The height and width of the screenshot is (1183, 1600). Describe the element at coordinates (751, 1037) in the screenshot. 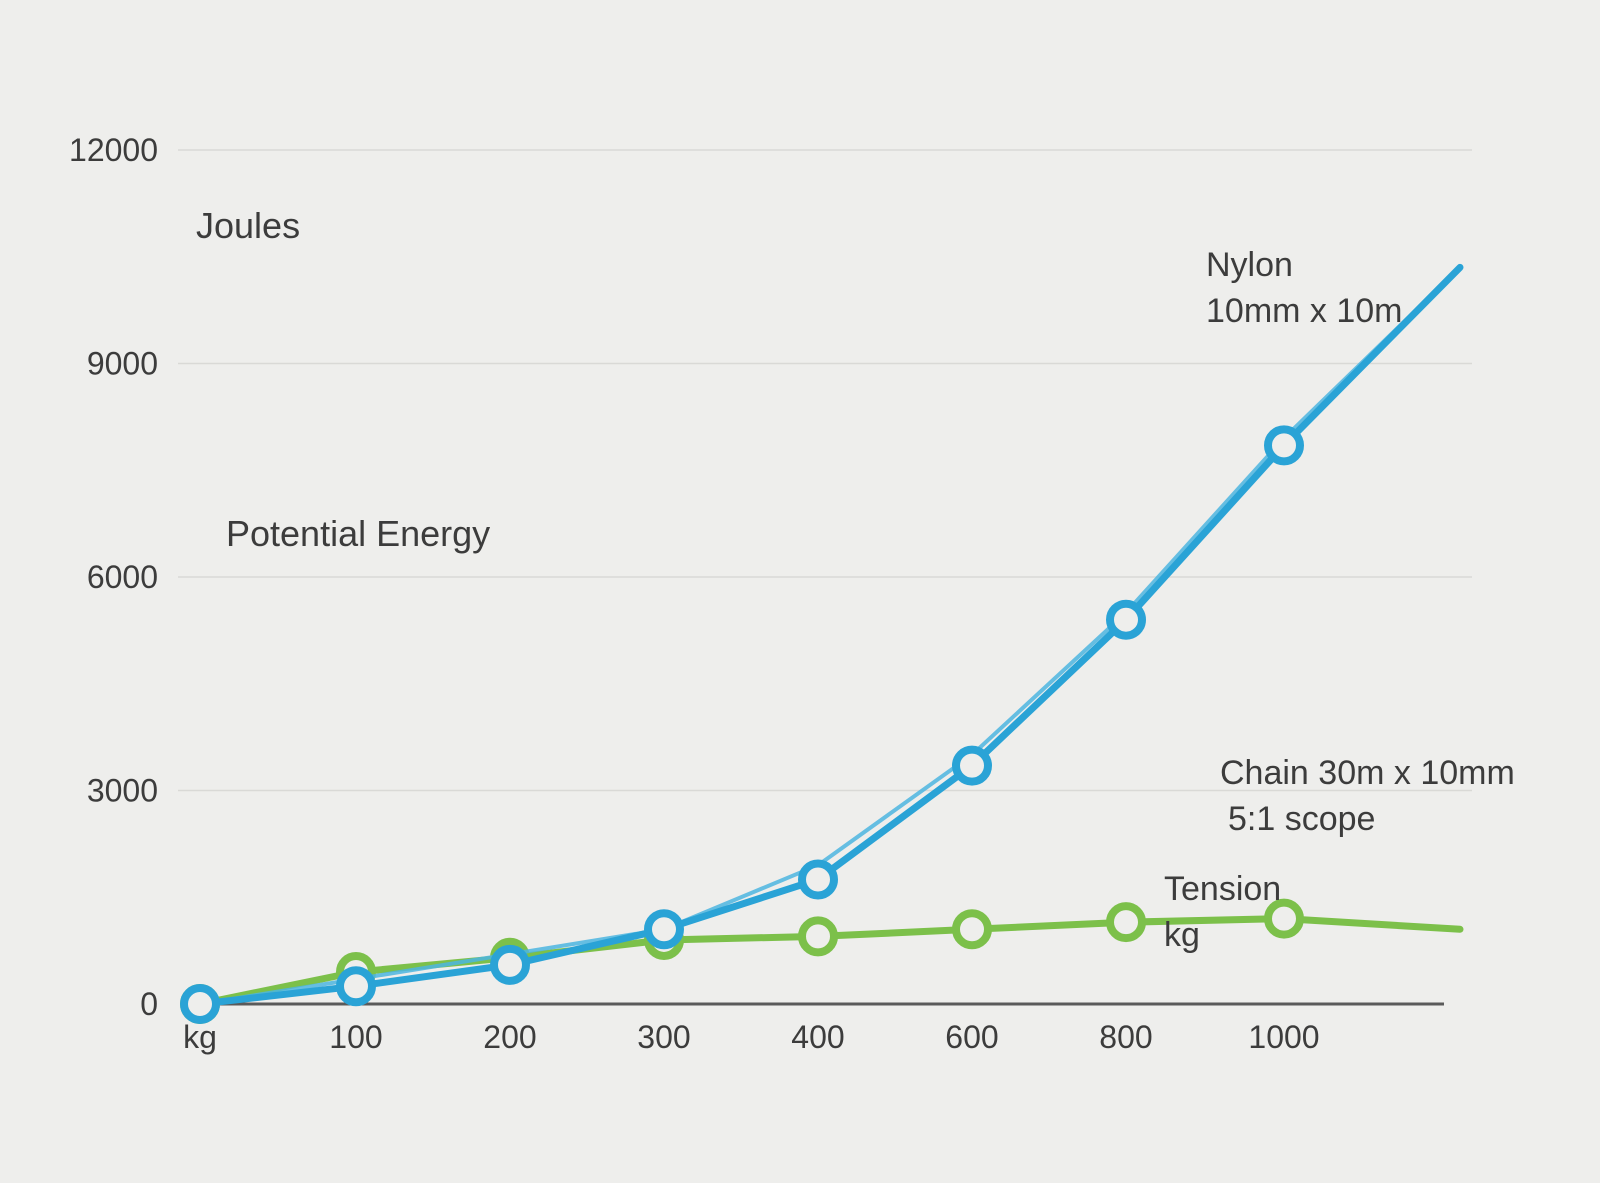

I see `x-axis-ticks: kg 100 200 300 400 600 800 1000` at that location.